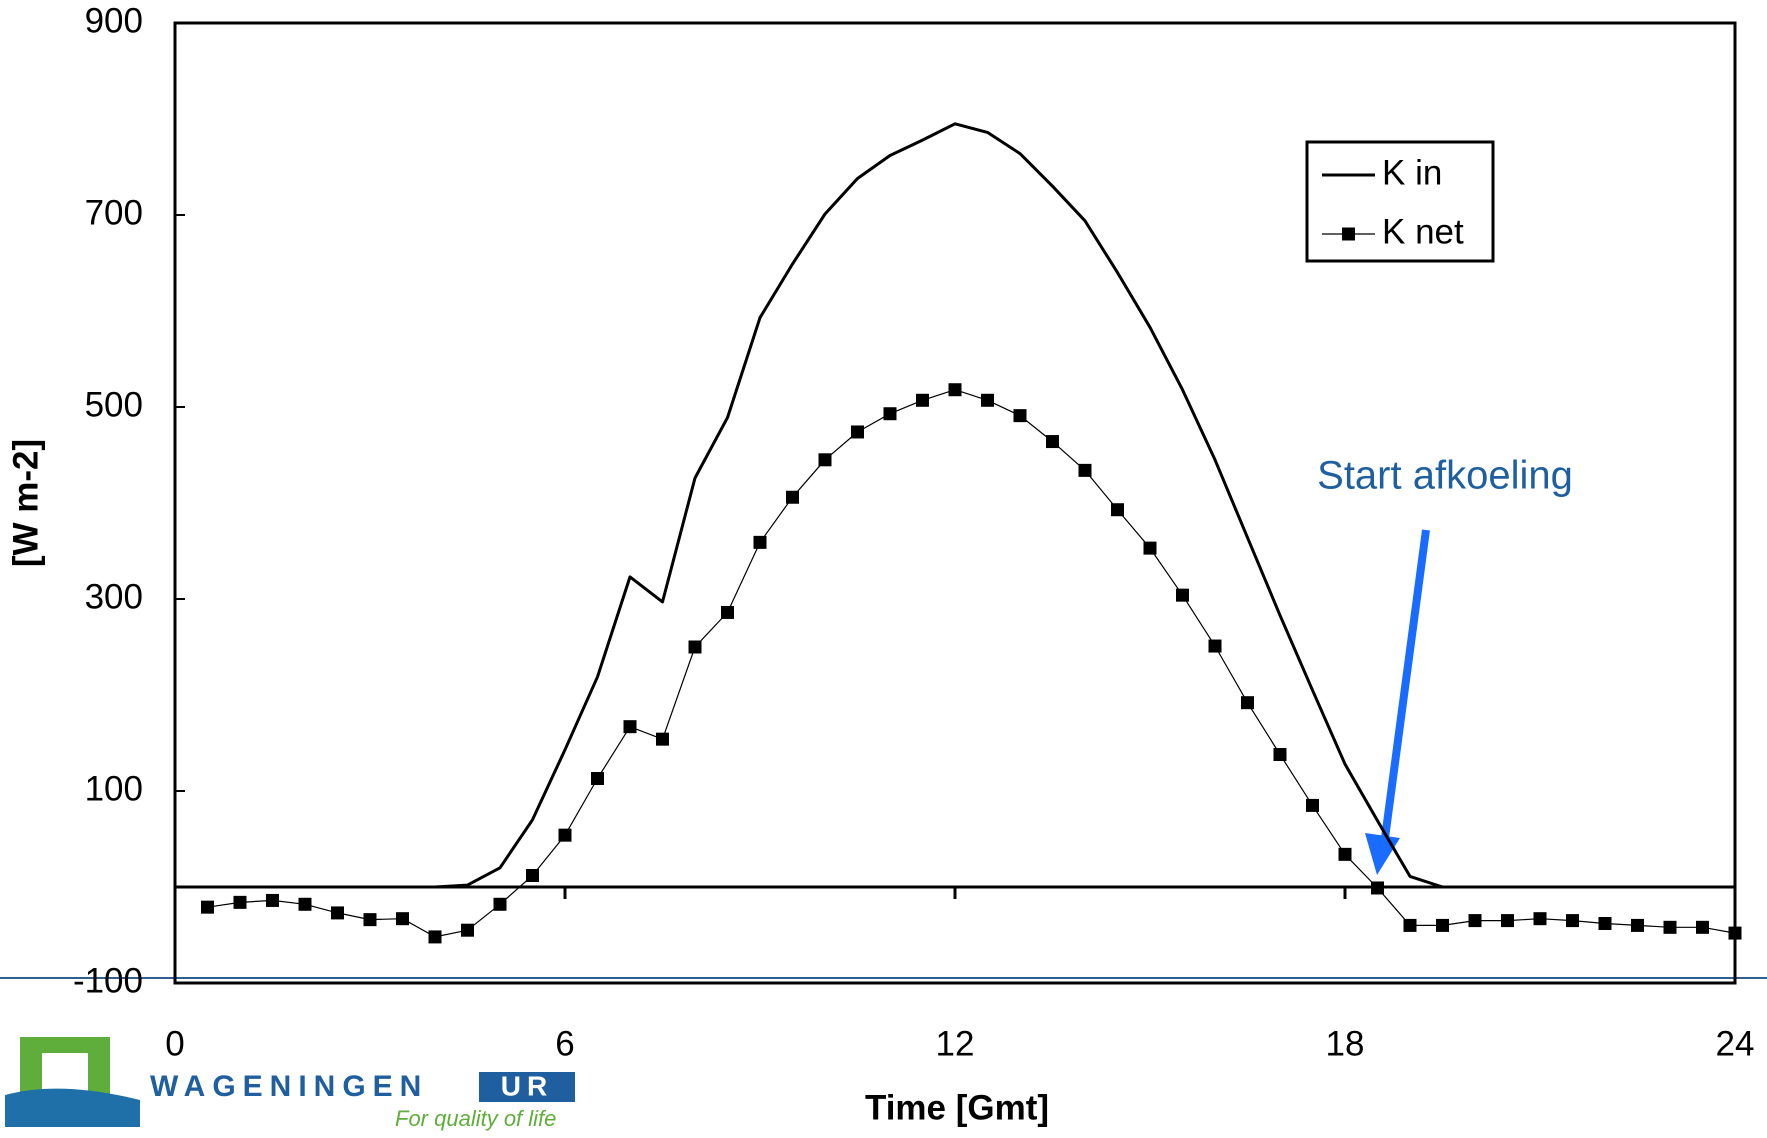  I want to click on x-axis-title: Time [Gmt], so click(957, 1107).